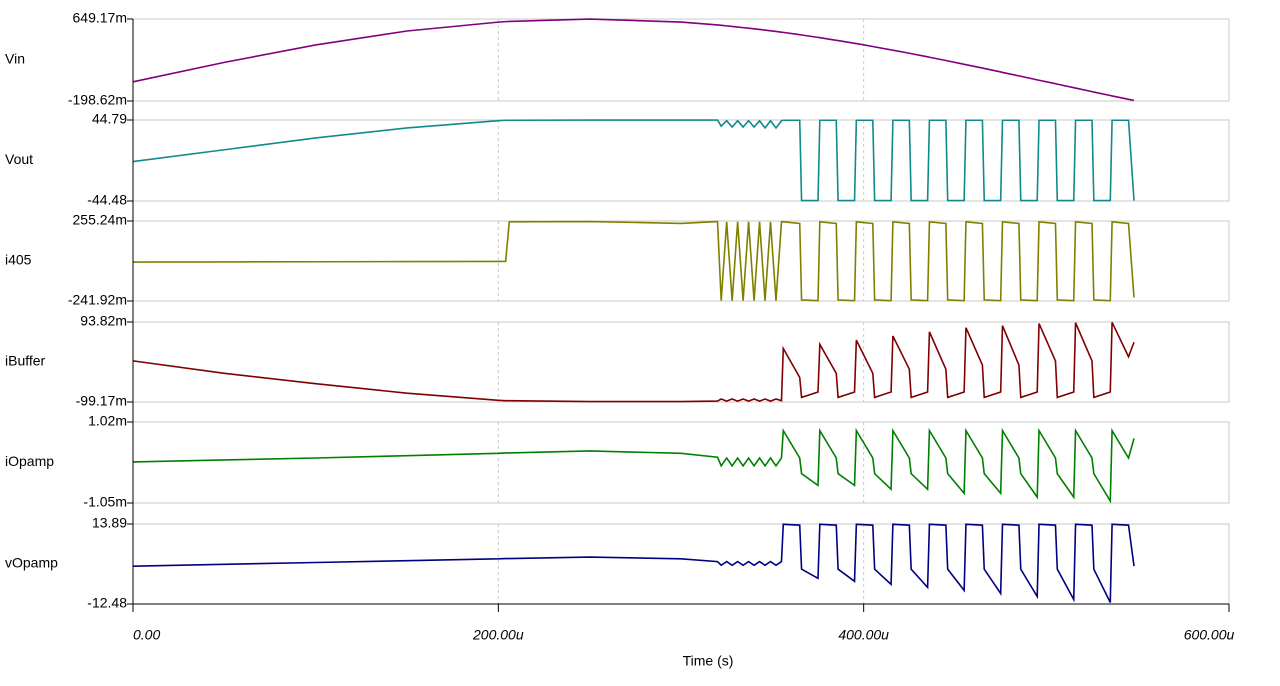 This screenshot has height=686, width=1280. I want to click on y-tick-label: 44.79, so click(109, 119).